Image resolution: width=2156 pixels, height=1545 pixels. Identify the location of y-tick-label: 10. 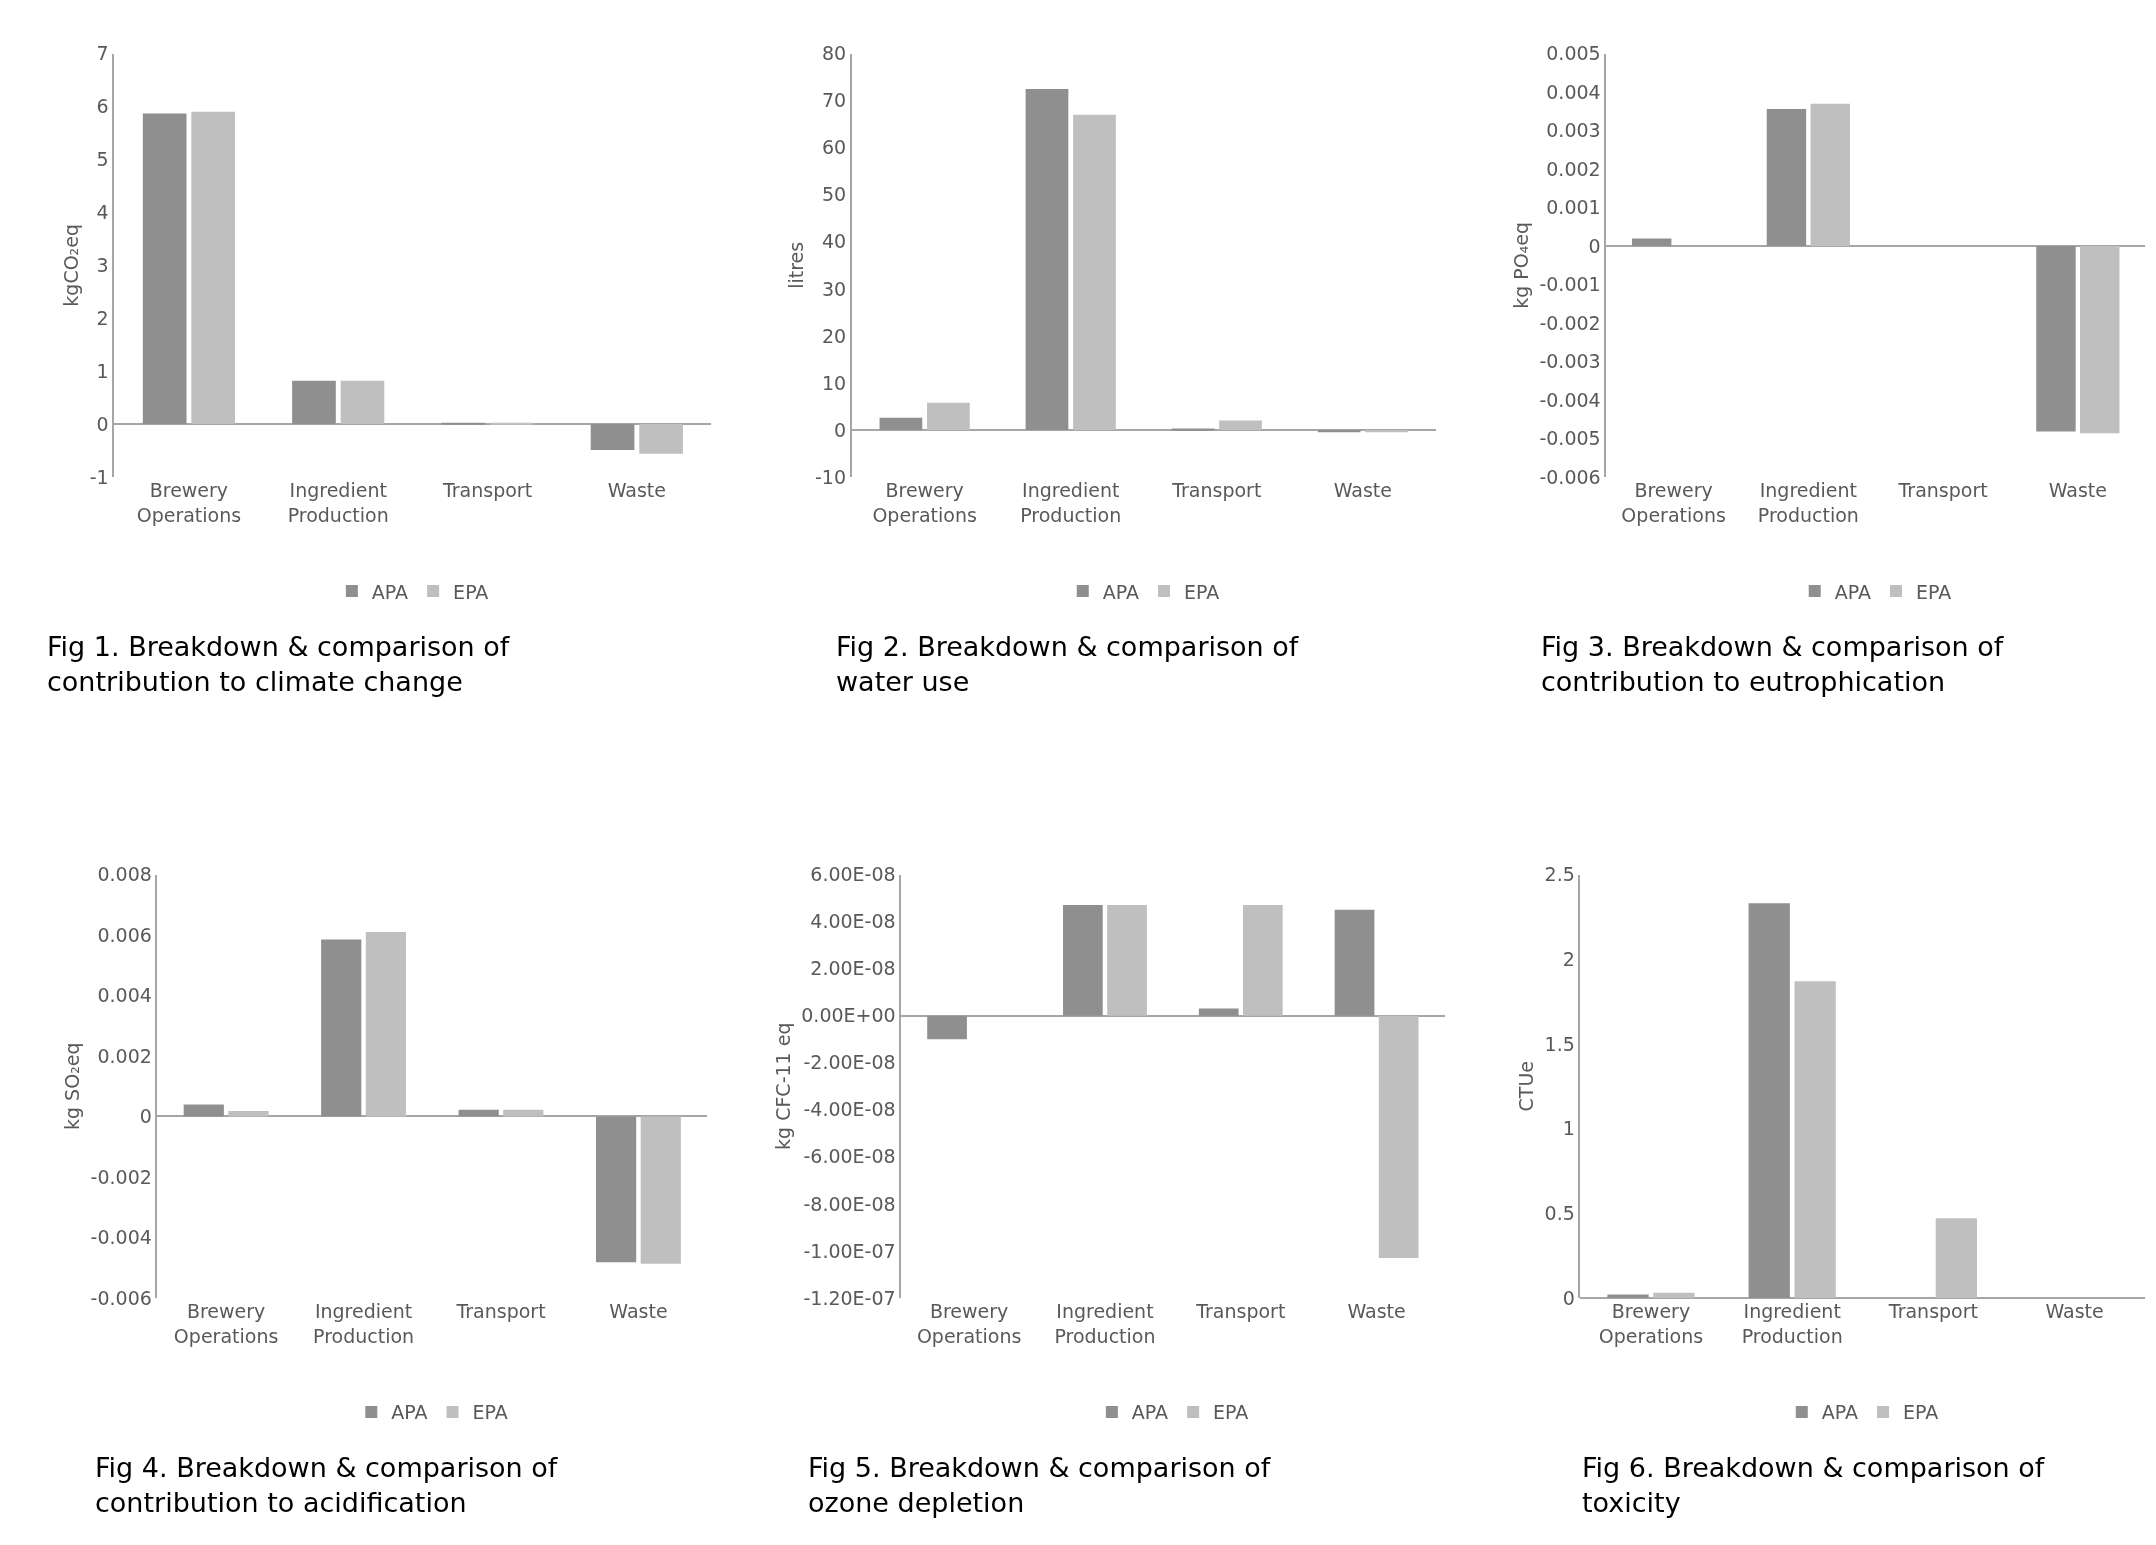
(834, 382).